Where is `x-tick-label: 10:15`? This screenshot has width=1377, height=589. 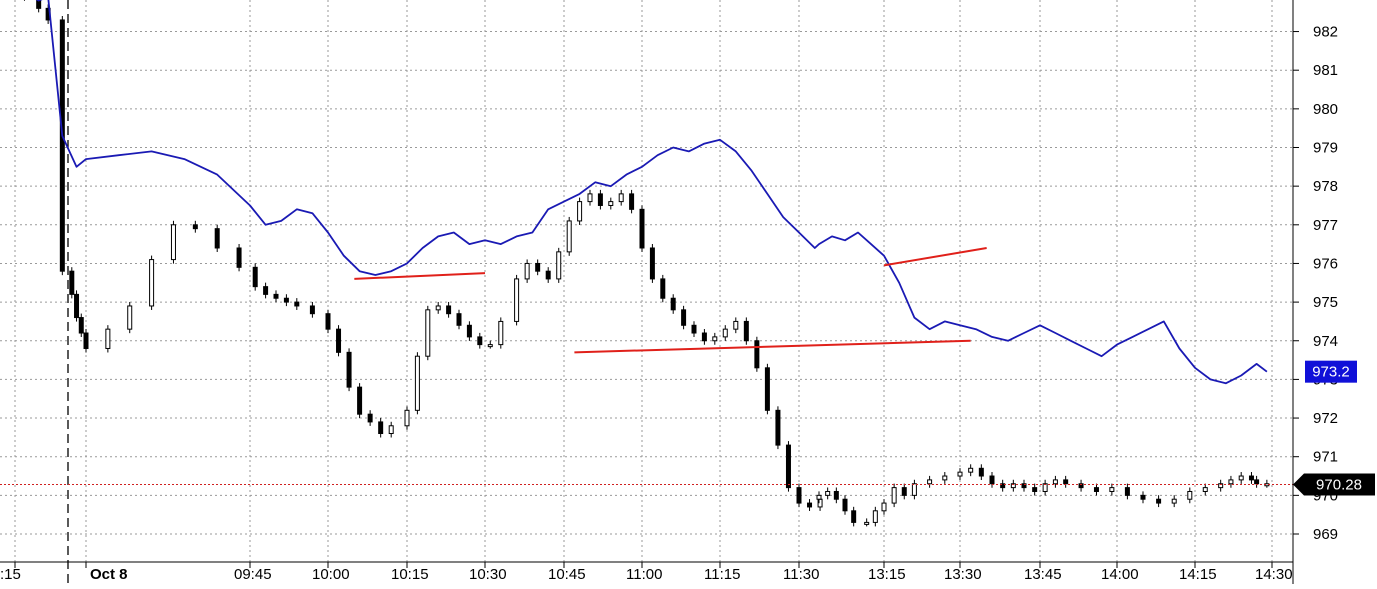 x-tick-label: 10:15 is located at coordinates (410, 574).